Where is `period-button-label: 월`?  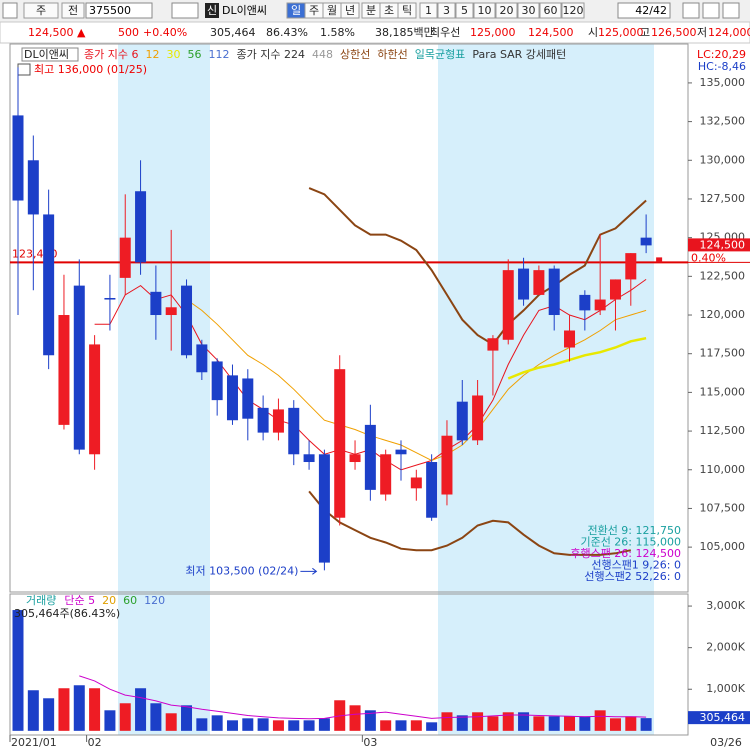
period-button-label: 월 is located at coordinates (332, 10).